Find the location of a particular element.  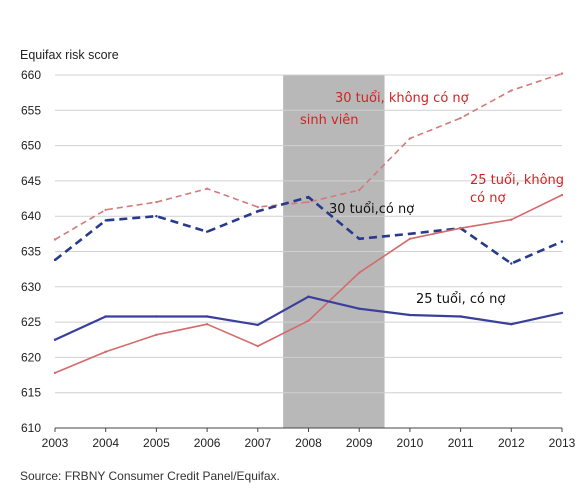

y-tick-label: 610 is located at coordinates (31, 428).